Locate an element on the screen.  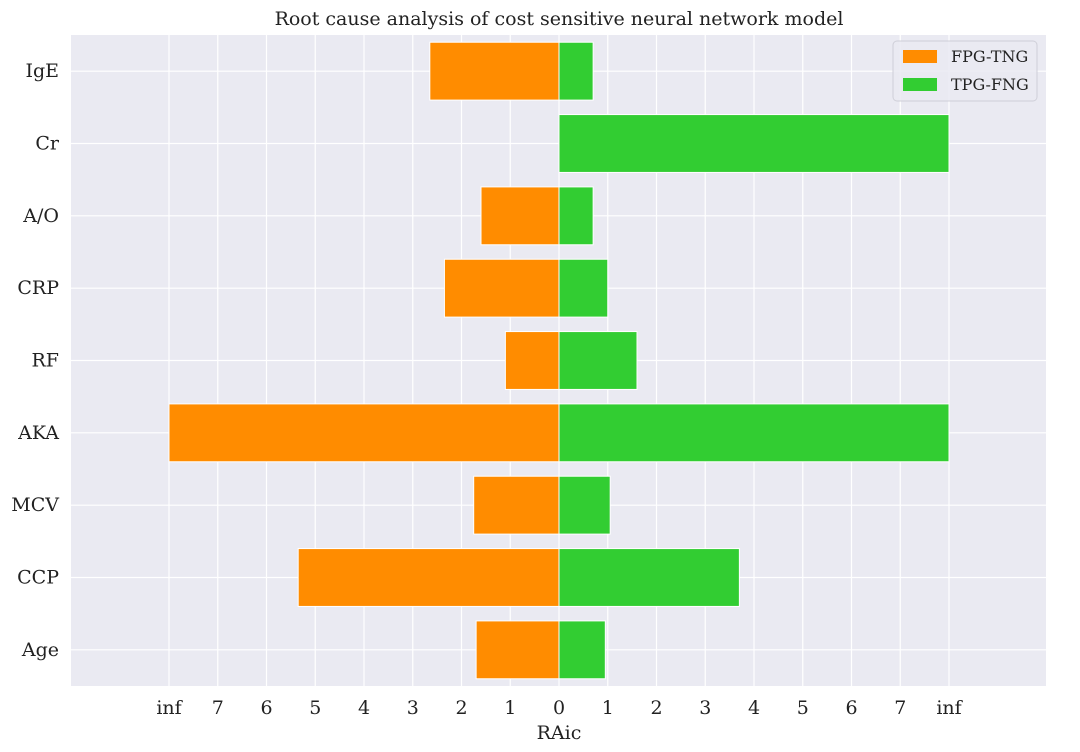
bar-fpg-tng-mcv is located at coordinates (516, 505).